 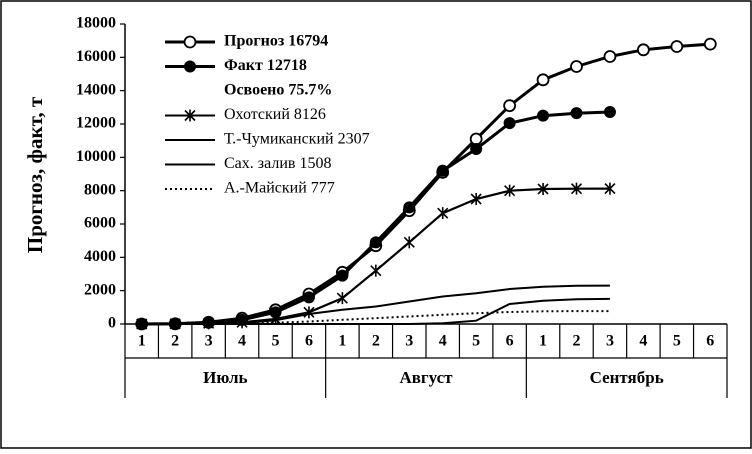 What do you see at coordinates (265, 65) in the screenshot?
I see `legend-label: Факт 12718` at bounding box center [265, 65].